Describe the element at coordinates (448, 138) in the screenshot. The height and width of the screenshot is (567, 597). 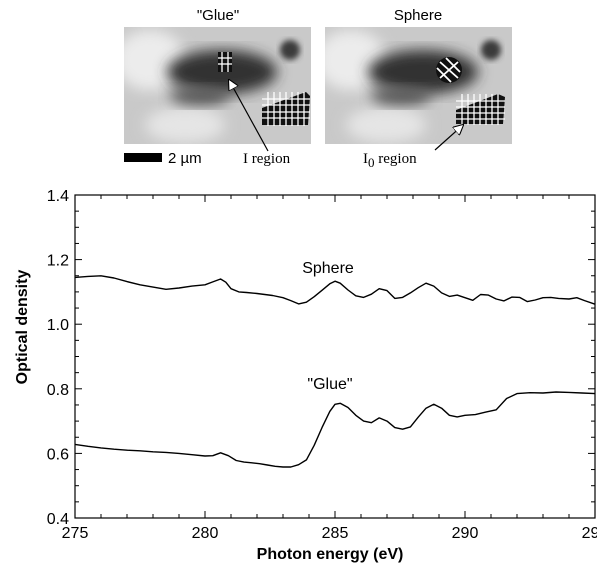
I see `i0-region-arrow` at that location.